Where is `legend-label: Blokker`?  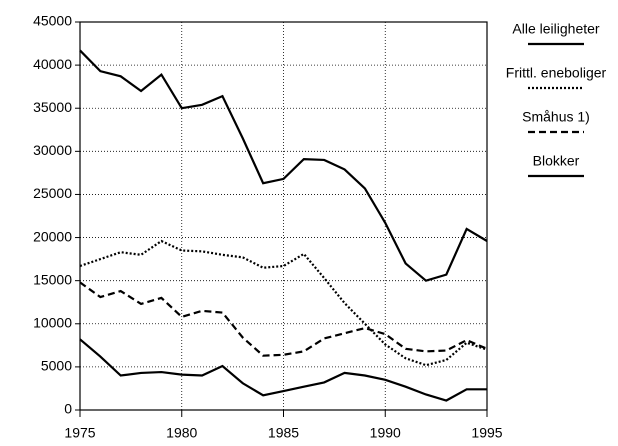 legend-label: Blokker is located at coordinates (556, 161).